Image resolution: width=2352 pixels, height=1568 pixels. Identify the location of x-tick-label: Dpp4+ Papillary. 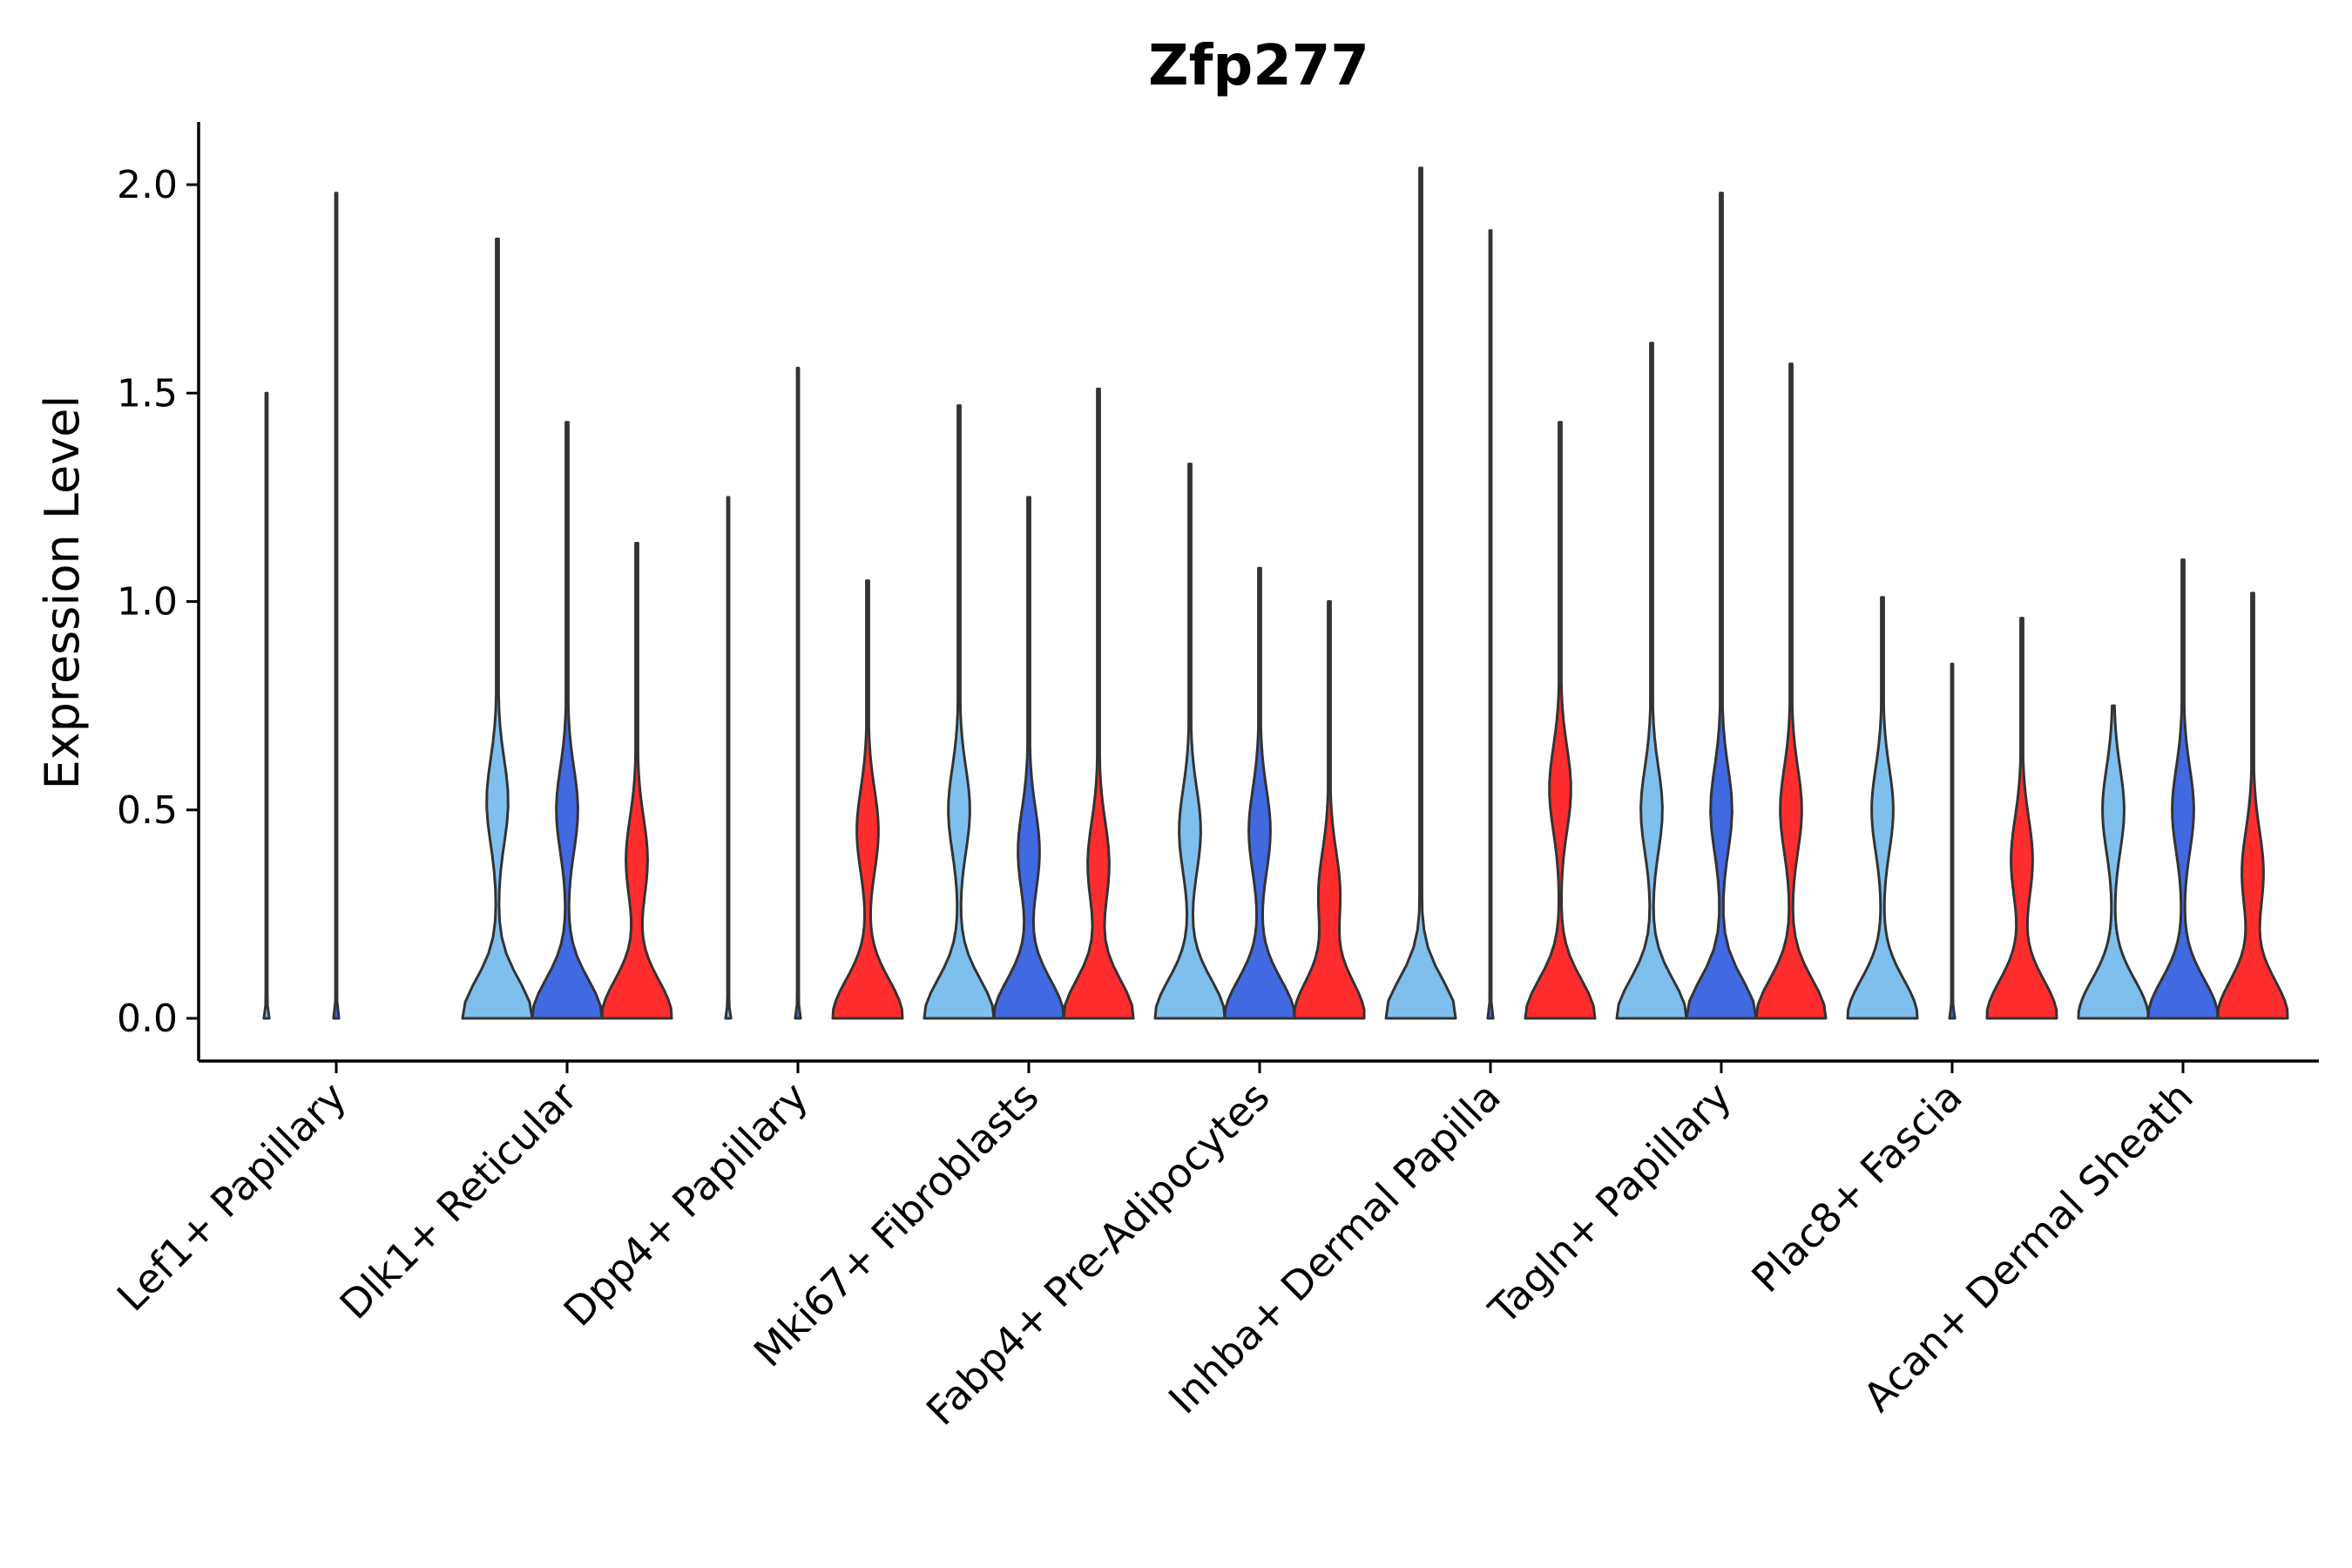
(686, 1204).